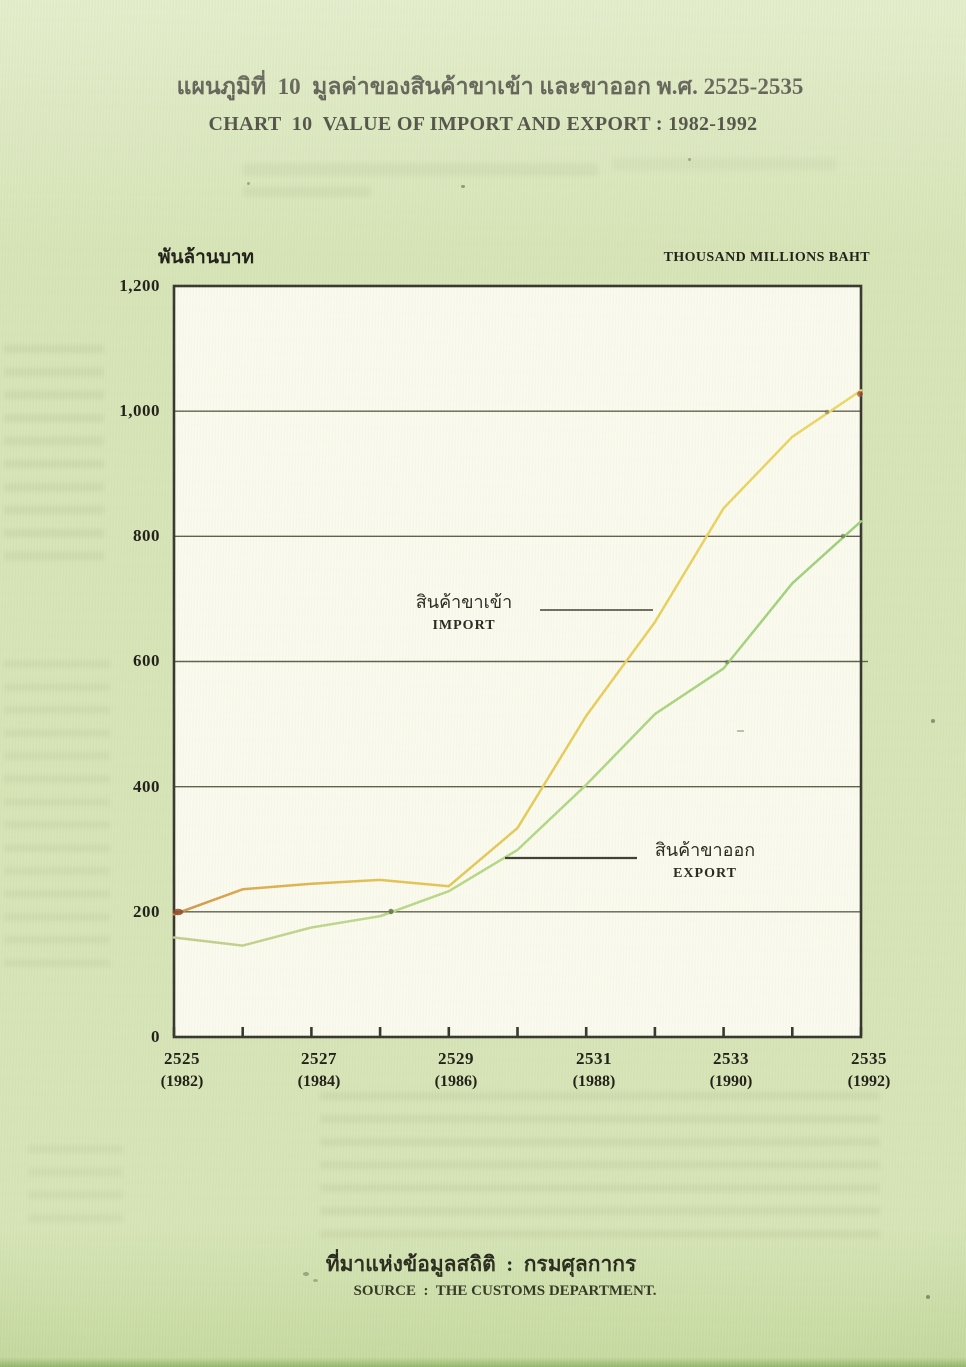 The width and height of the screenshot is (966, 1367). Describe the element at coordinates (146, 911) in the screenshot. I see `y-tick-label: 200` at that location.